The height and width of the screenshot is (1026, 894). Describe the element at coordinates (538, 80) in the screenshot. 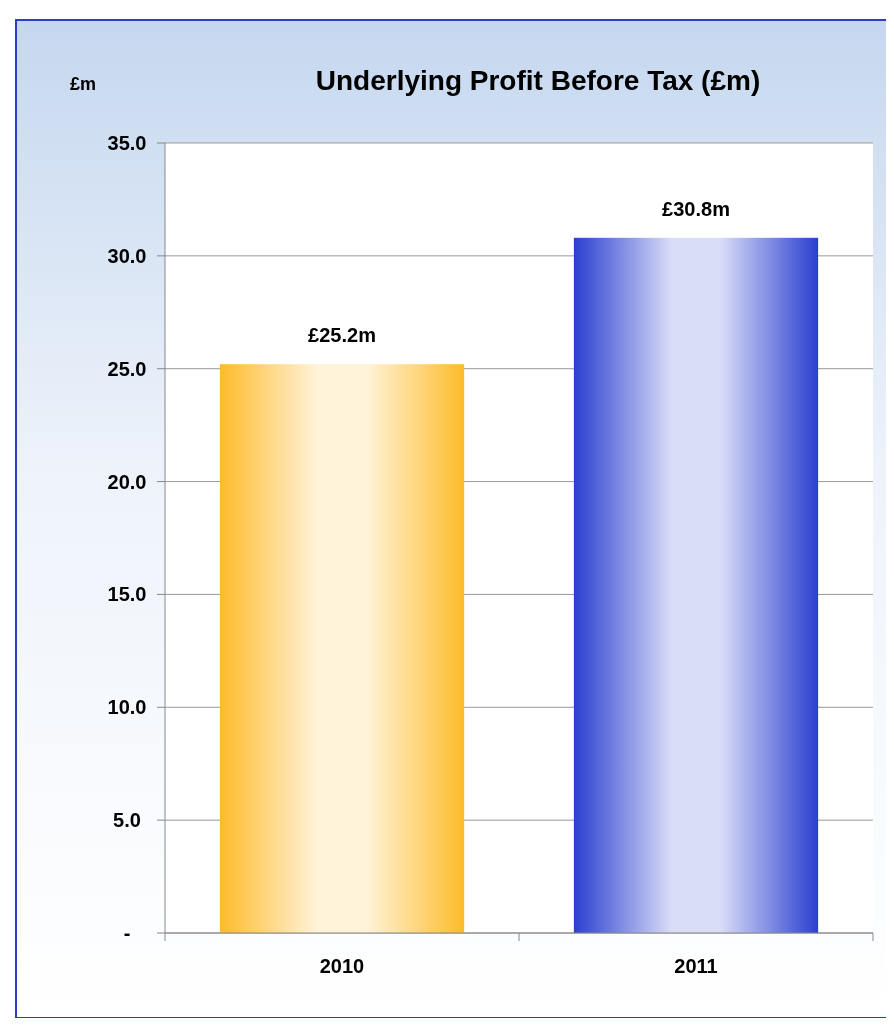

I see `chart-title: Underlying Profit Before Tax (£m)` at that location.